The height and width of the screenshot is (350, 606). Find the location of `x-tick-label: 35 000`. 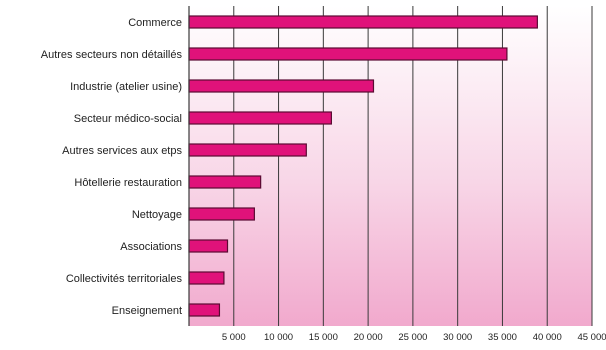

x-tick-label: 35 000 is located at coordinates (502, 337).